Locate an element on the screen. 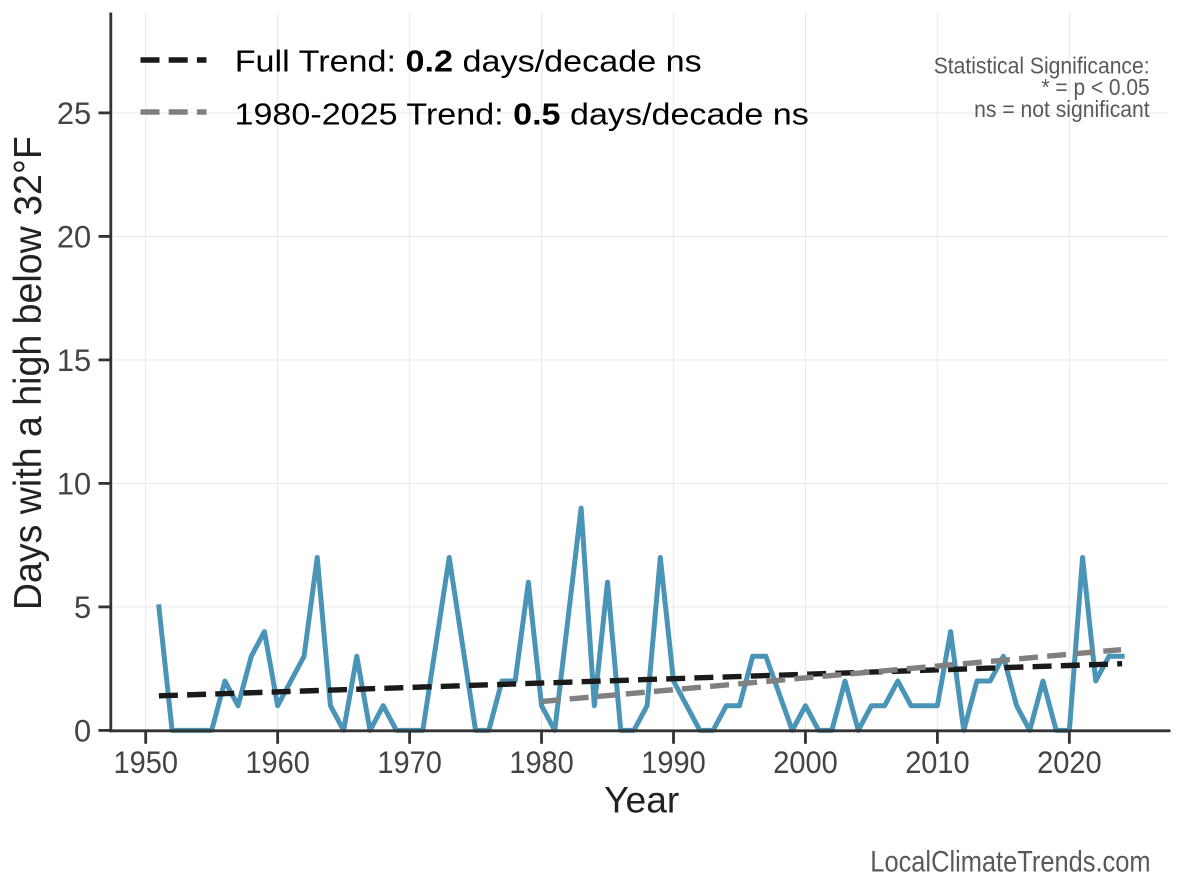 This screenshot has width=1184, height=889. svg-text: 1950 is located at coordinates (145, 763).